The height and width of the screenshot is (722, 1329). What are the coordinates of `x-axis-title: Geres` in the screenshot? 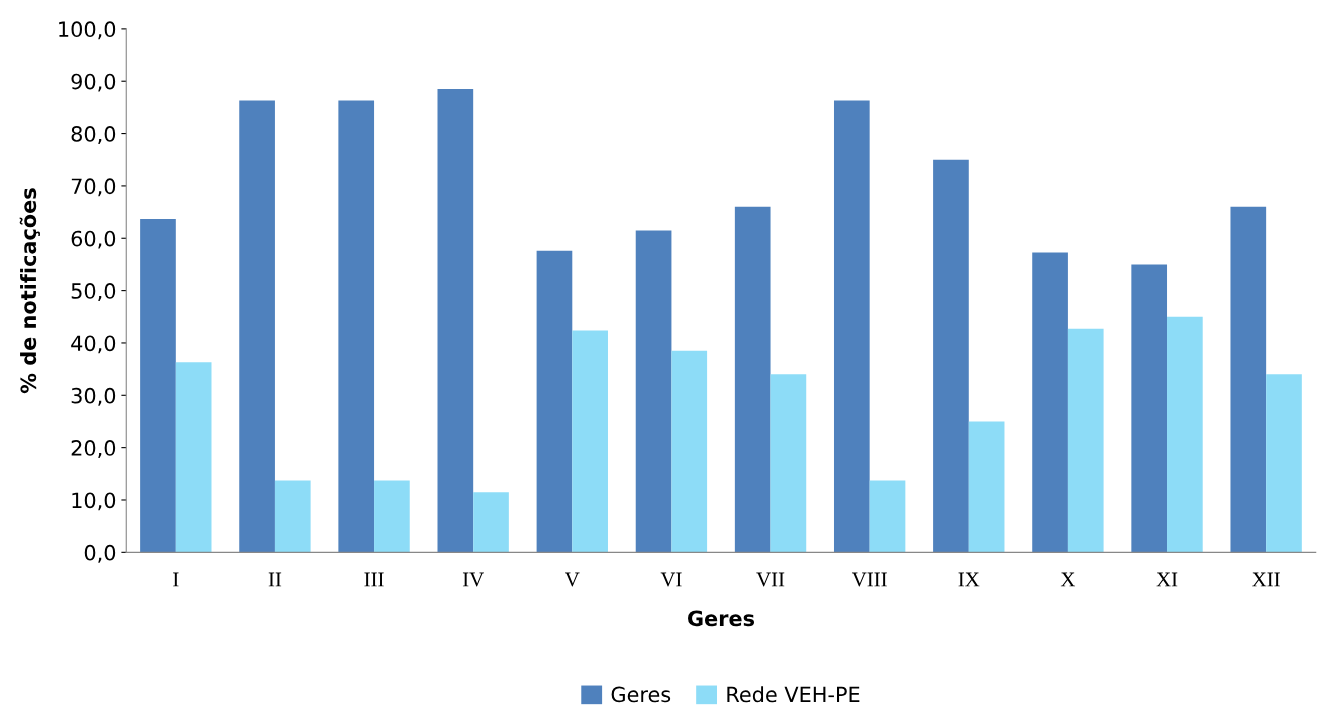 It's located at (721, 618).